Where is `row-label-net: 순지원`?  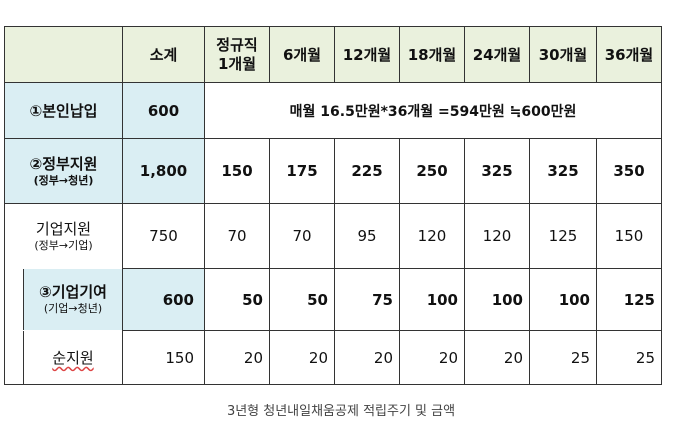
row-label-net: 순지원 is located at coordinates (72, 357).